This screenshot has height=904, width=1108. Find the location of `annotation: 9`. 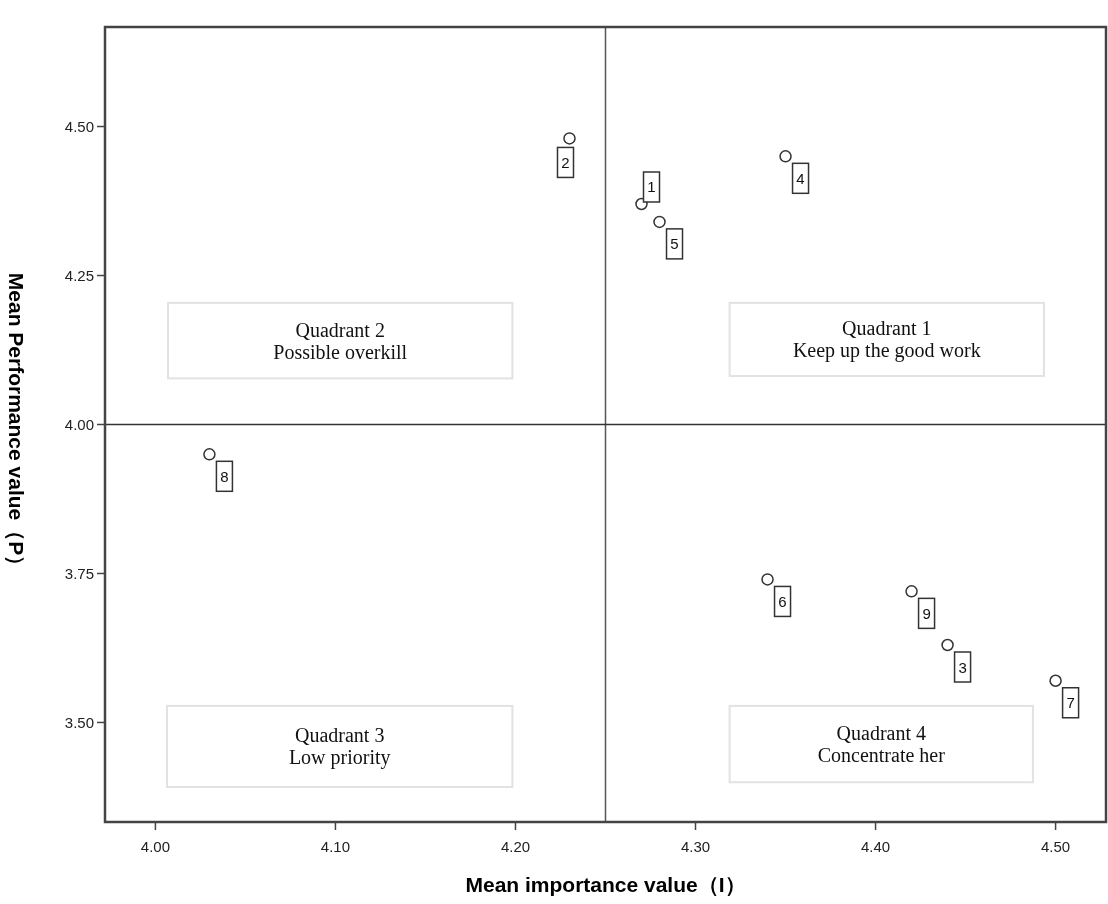

annotation: 9 is located at coordinates (926, 613).